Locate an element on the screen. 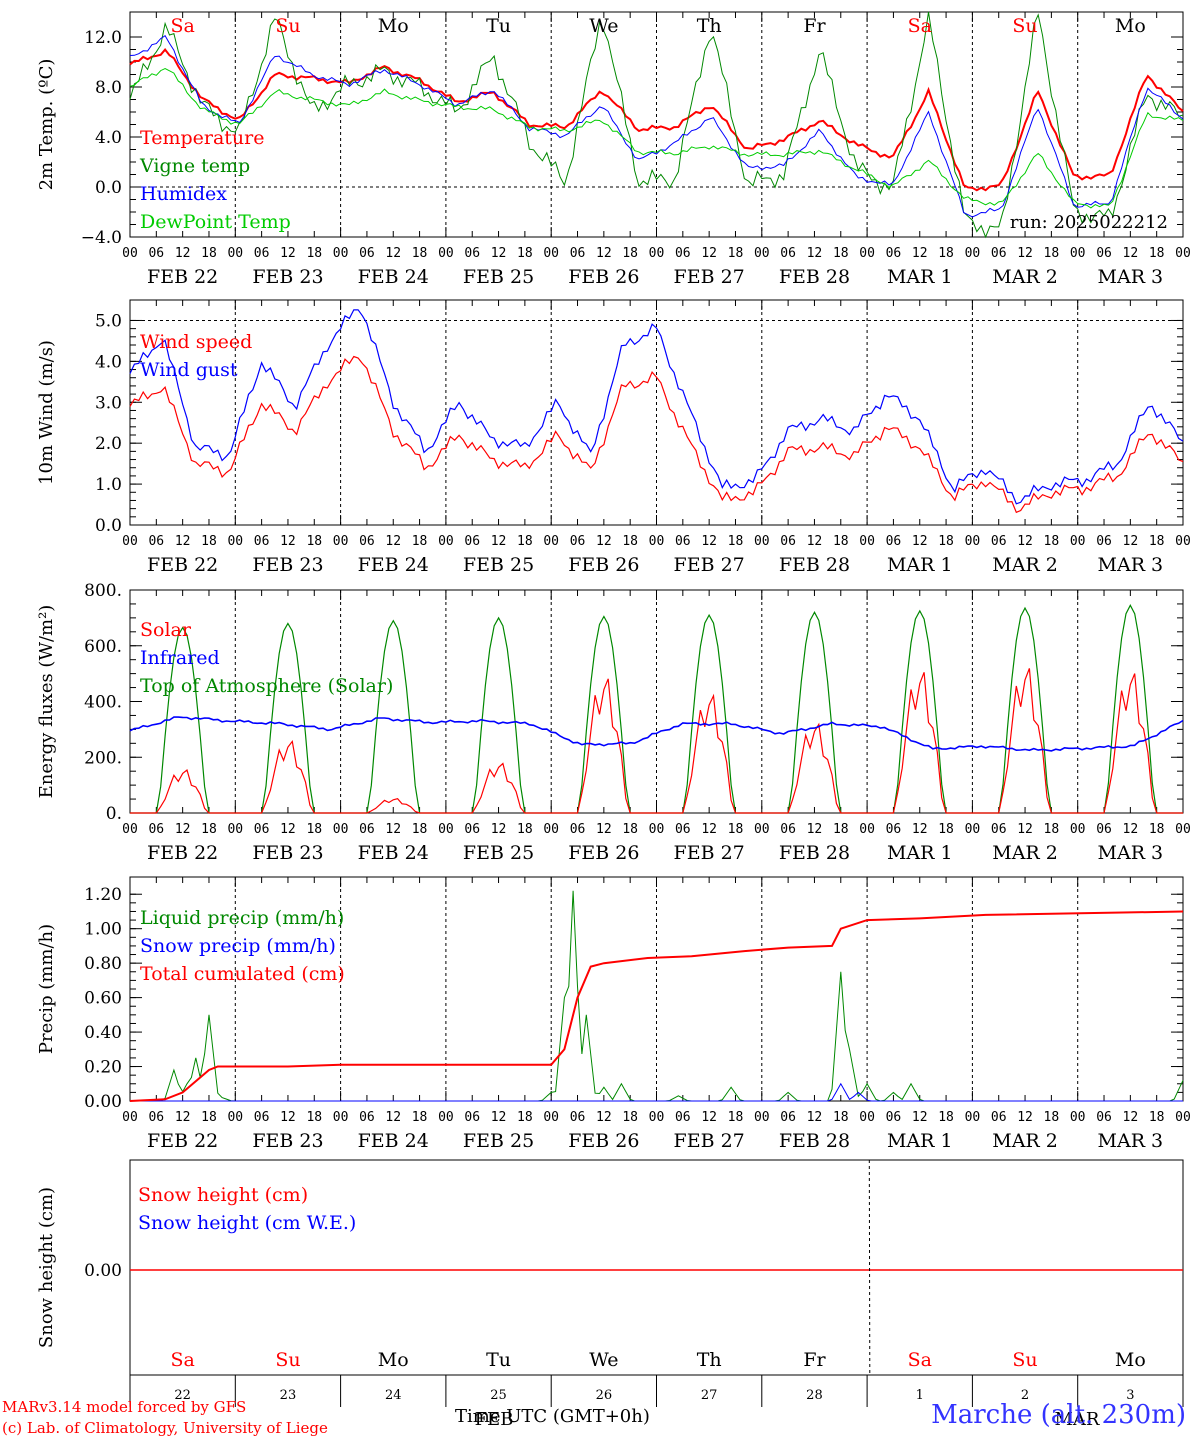  y-tick-label: 0.0 is located at coordinates (108, 526).